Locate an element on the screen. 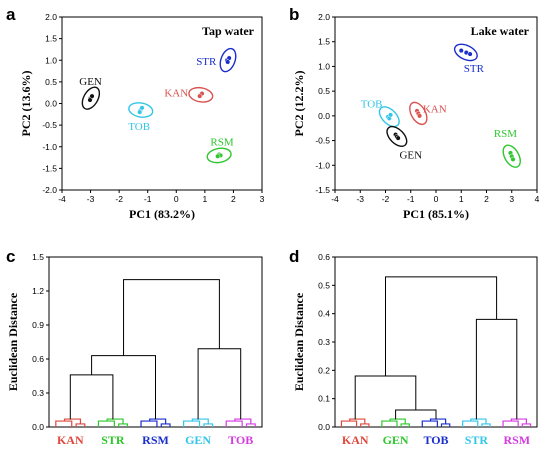 The image size is (550, 451). y-tick-label: -2.0 is located at coordinates (49, 190).